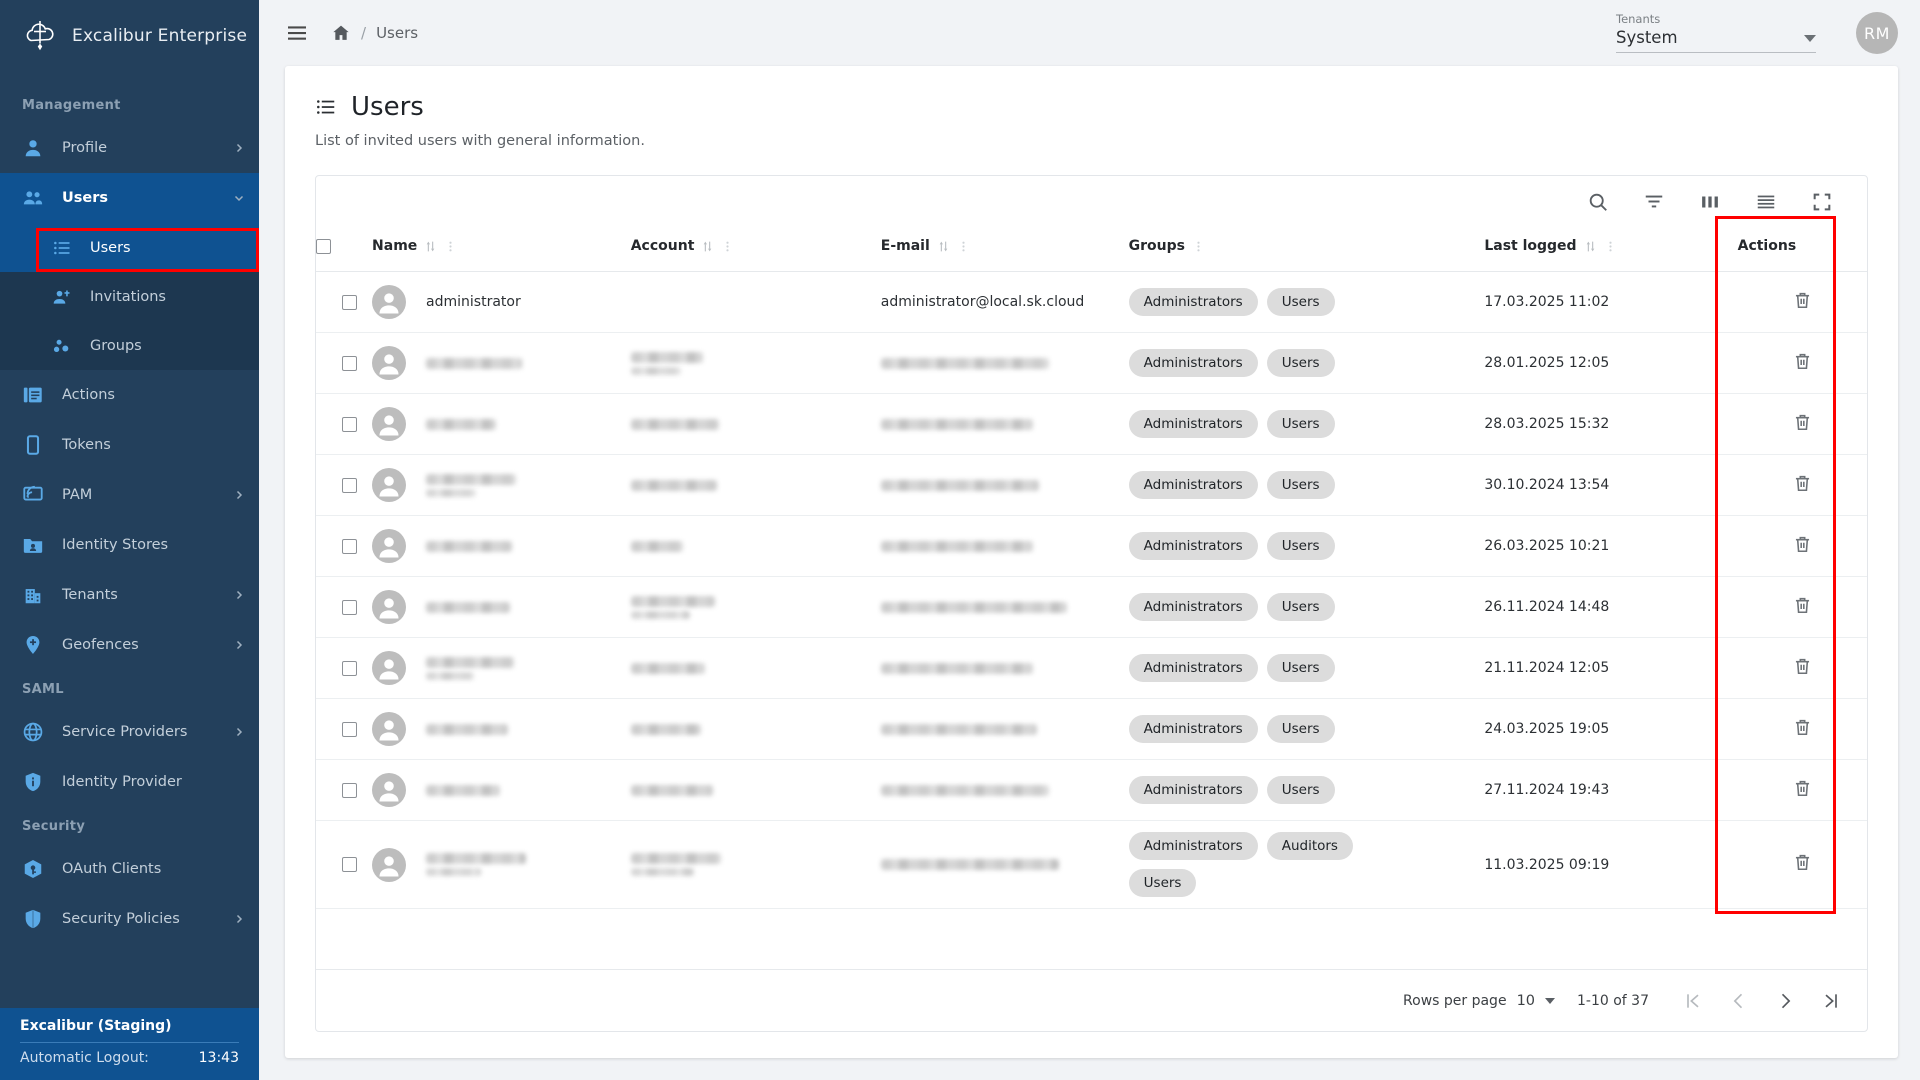 The image size is (1920, 1080). What do you see at coordinates (129, 247) in the screenshot?
I see `sidebar-item-users-sub: Users` at bounding box center [129, 247].